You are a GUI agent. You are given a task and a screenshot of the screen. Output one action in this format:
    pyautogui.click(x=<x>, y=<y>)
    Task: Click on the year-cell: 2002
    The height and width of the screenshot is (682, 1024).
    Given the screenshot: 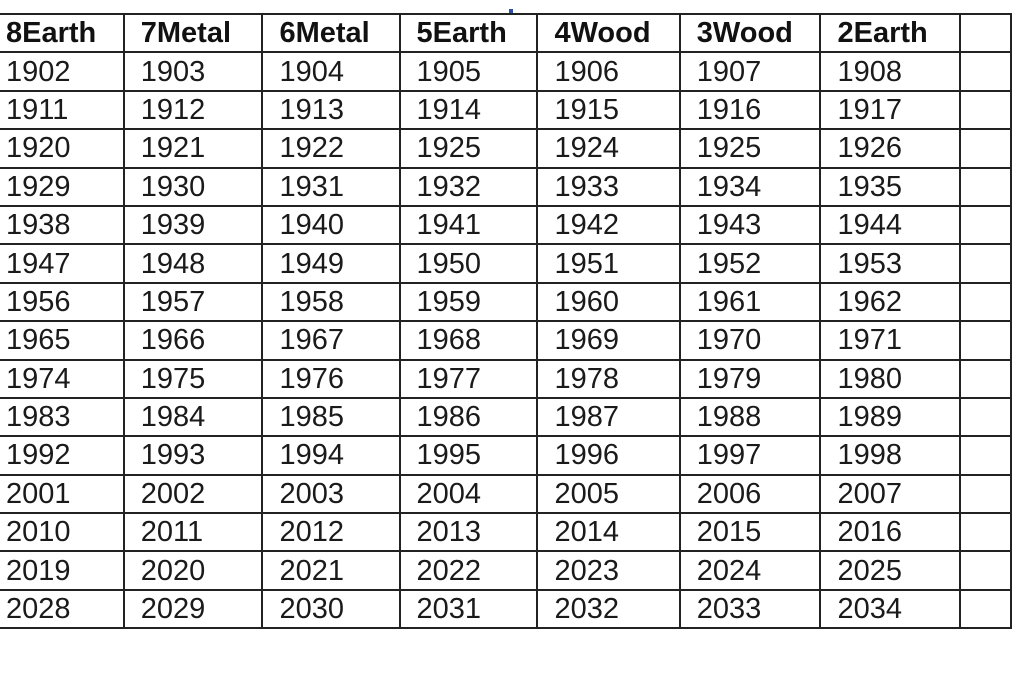 What is the action you would take?
    pyautogui.click(x=193, y=494)
    